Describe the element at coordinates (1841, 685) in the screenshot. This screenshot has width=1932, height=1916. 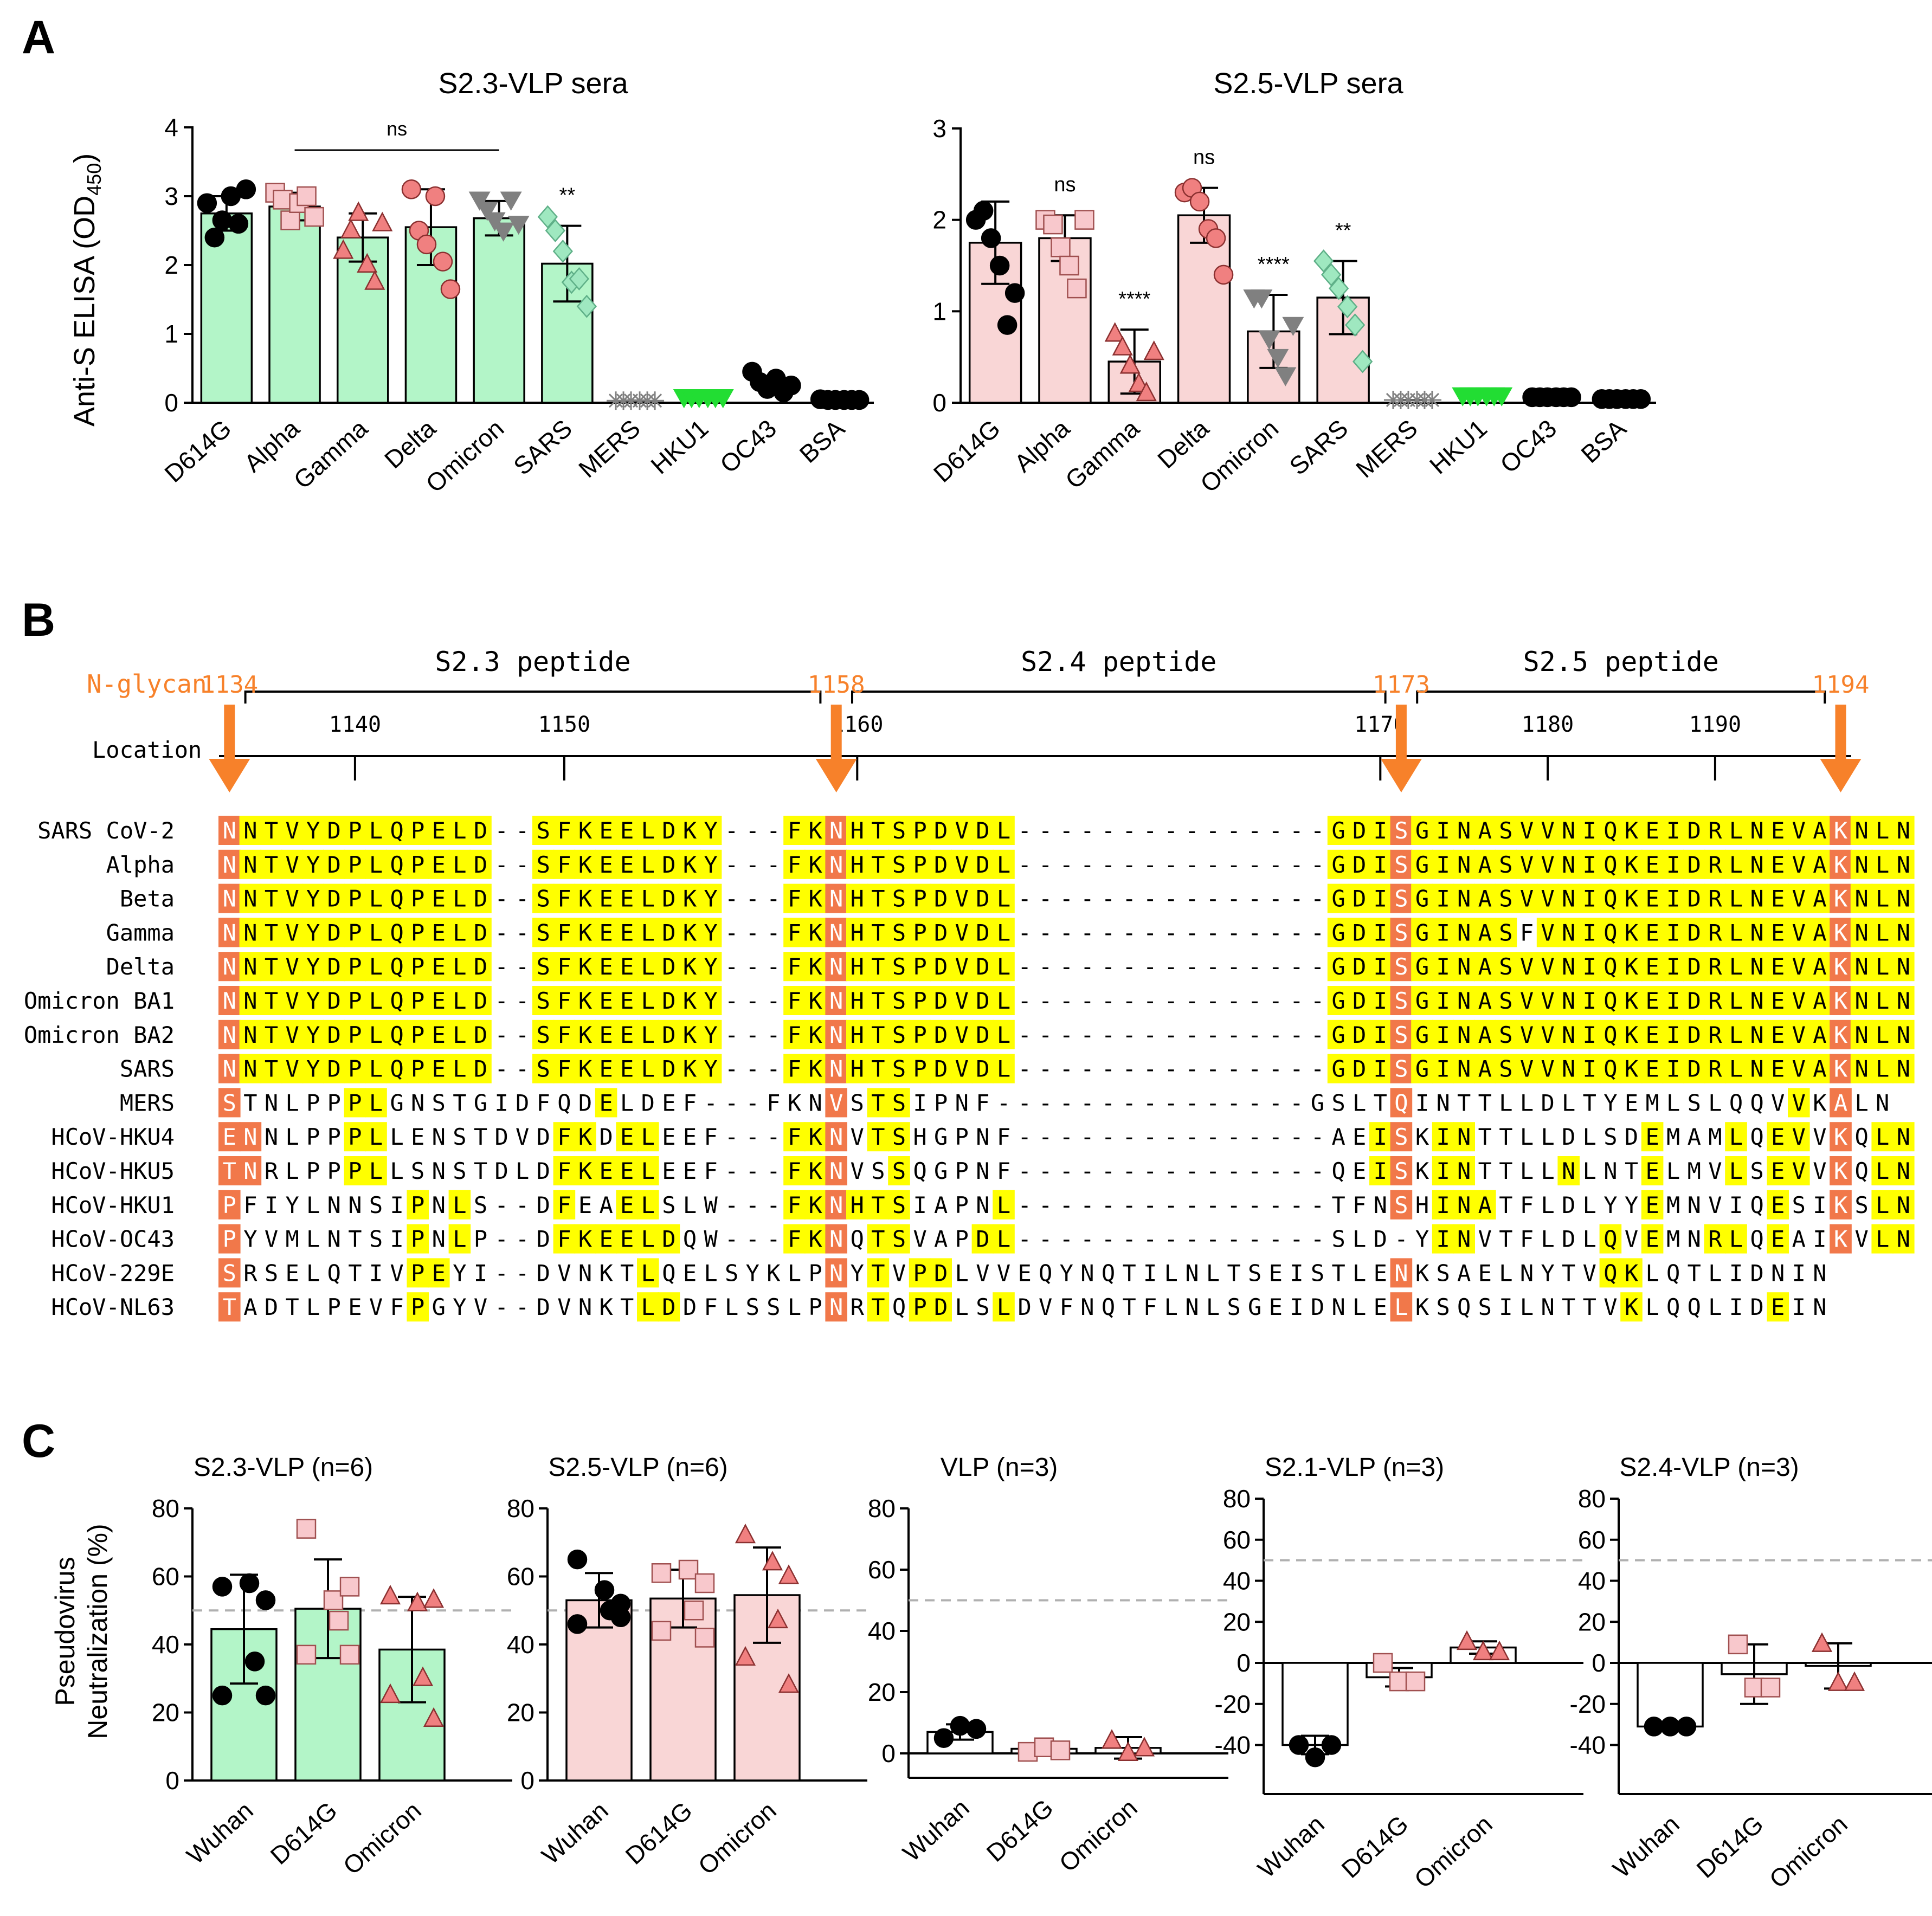
I see `nglycan-position-label: 1194` at that location.